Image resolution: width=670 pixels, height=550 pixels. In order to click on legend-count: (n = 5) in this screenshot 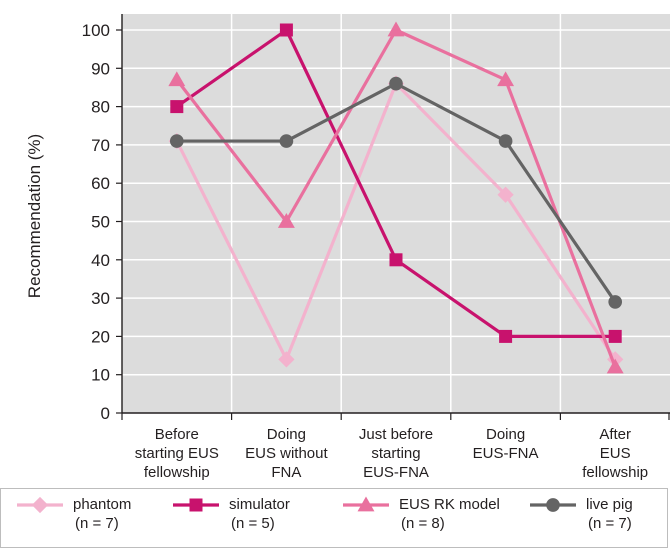, I will do `click(253, 523)`.